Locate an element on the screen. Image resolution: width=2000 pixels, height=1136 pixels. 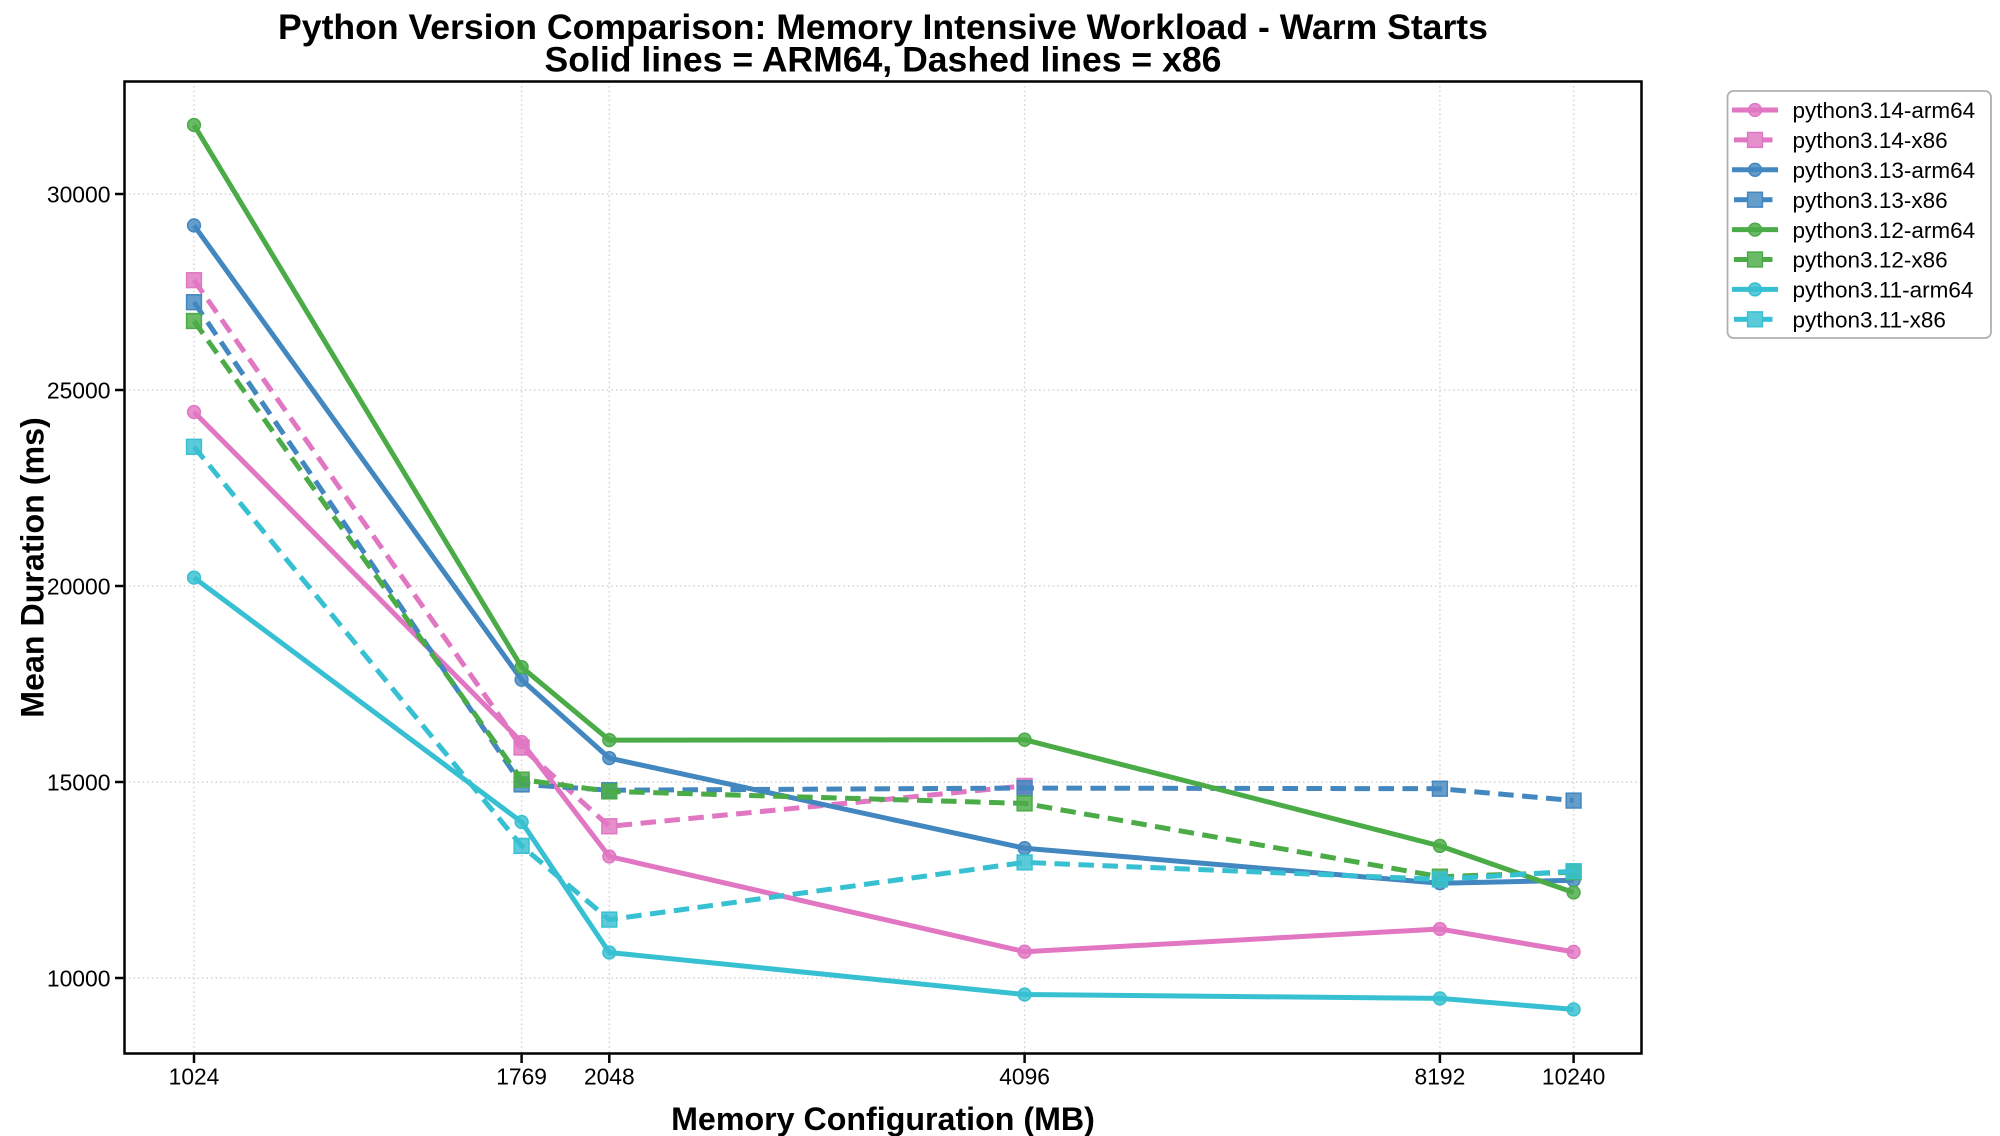
svg-text: python3.12-x86 is located at coordinates (1870, 260).